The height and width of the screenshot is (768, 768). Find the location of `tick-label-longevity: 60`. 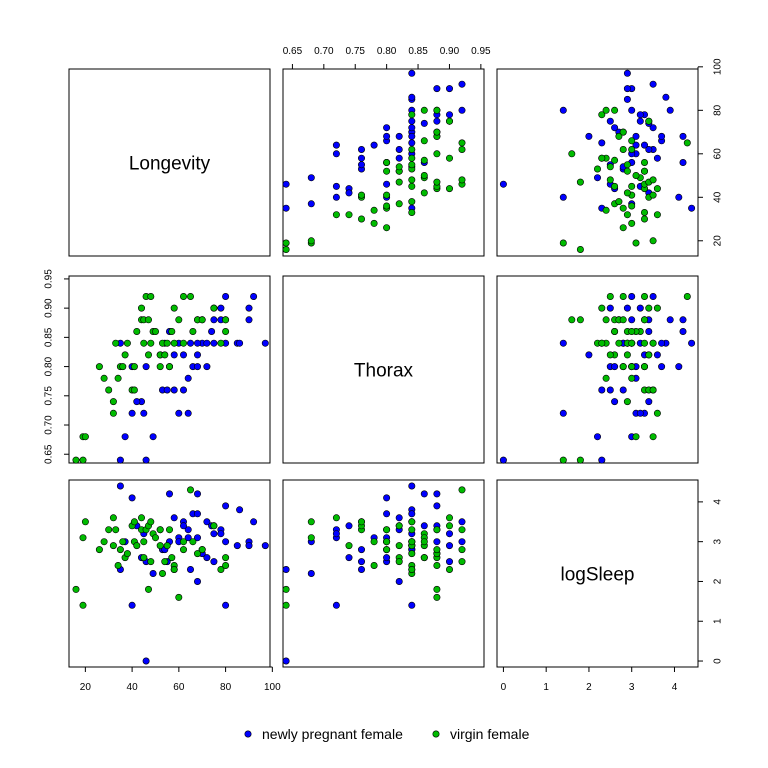

tick-label-longevity: 60 is located at coordinates (718, 154).